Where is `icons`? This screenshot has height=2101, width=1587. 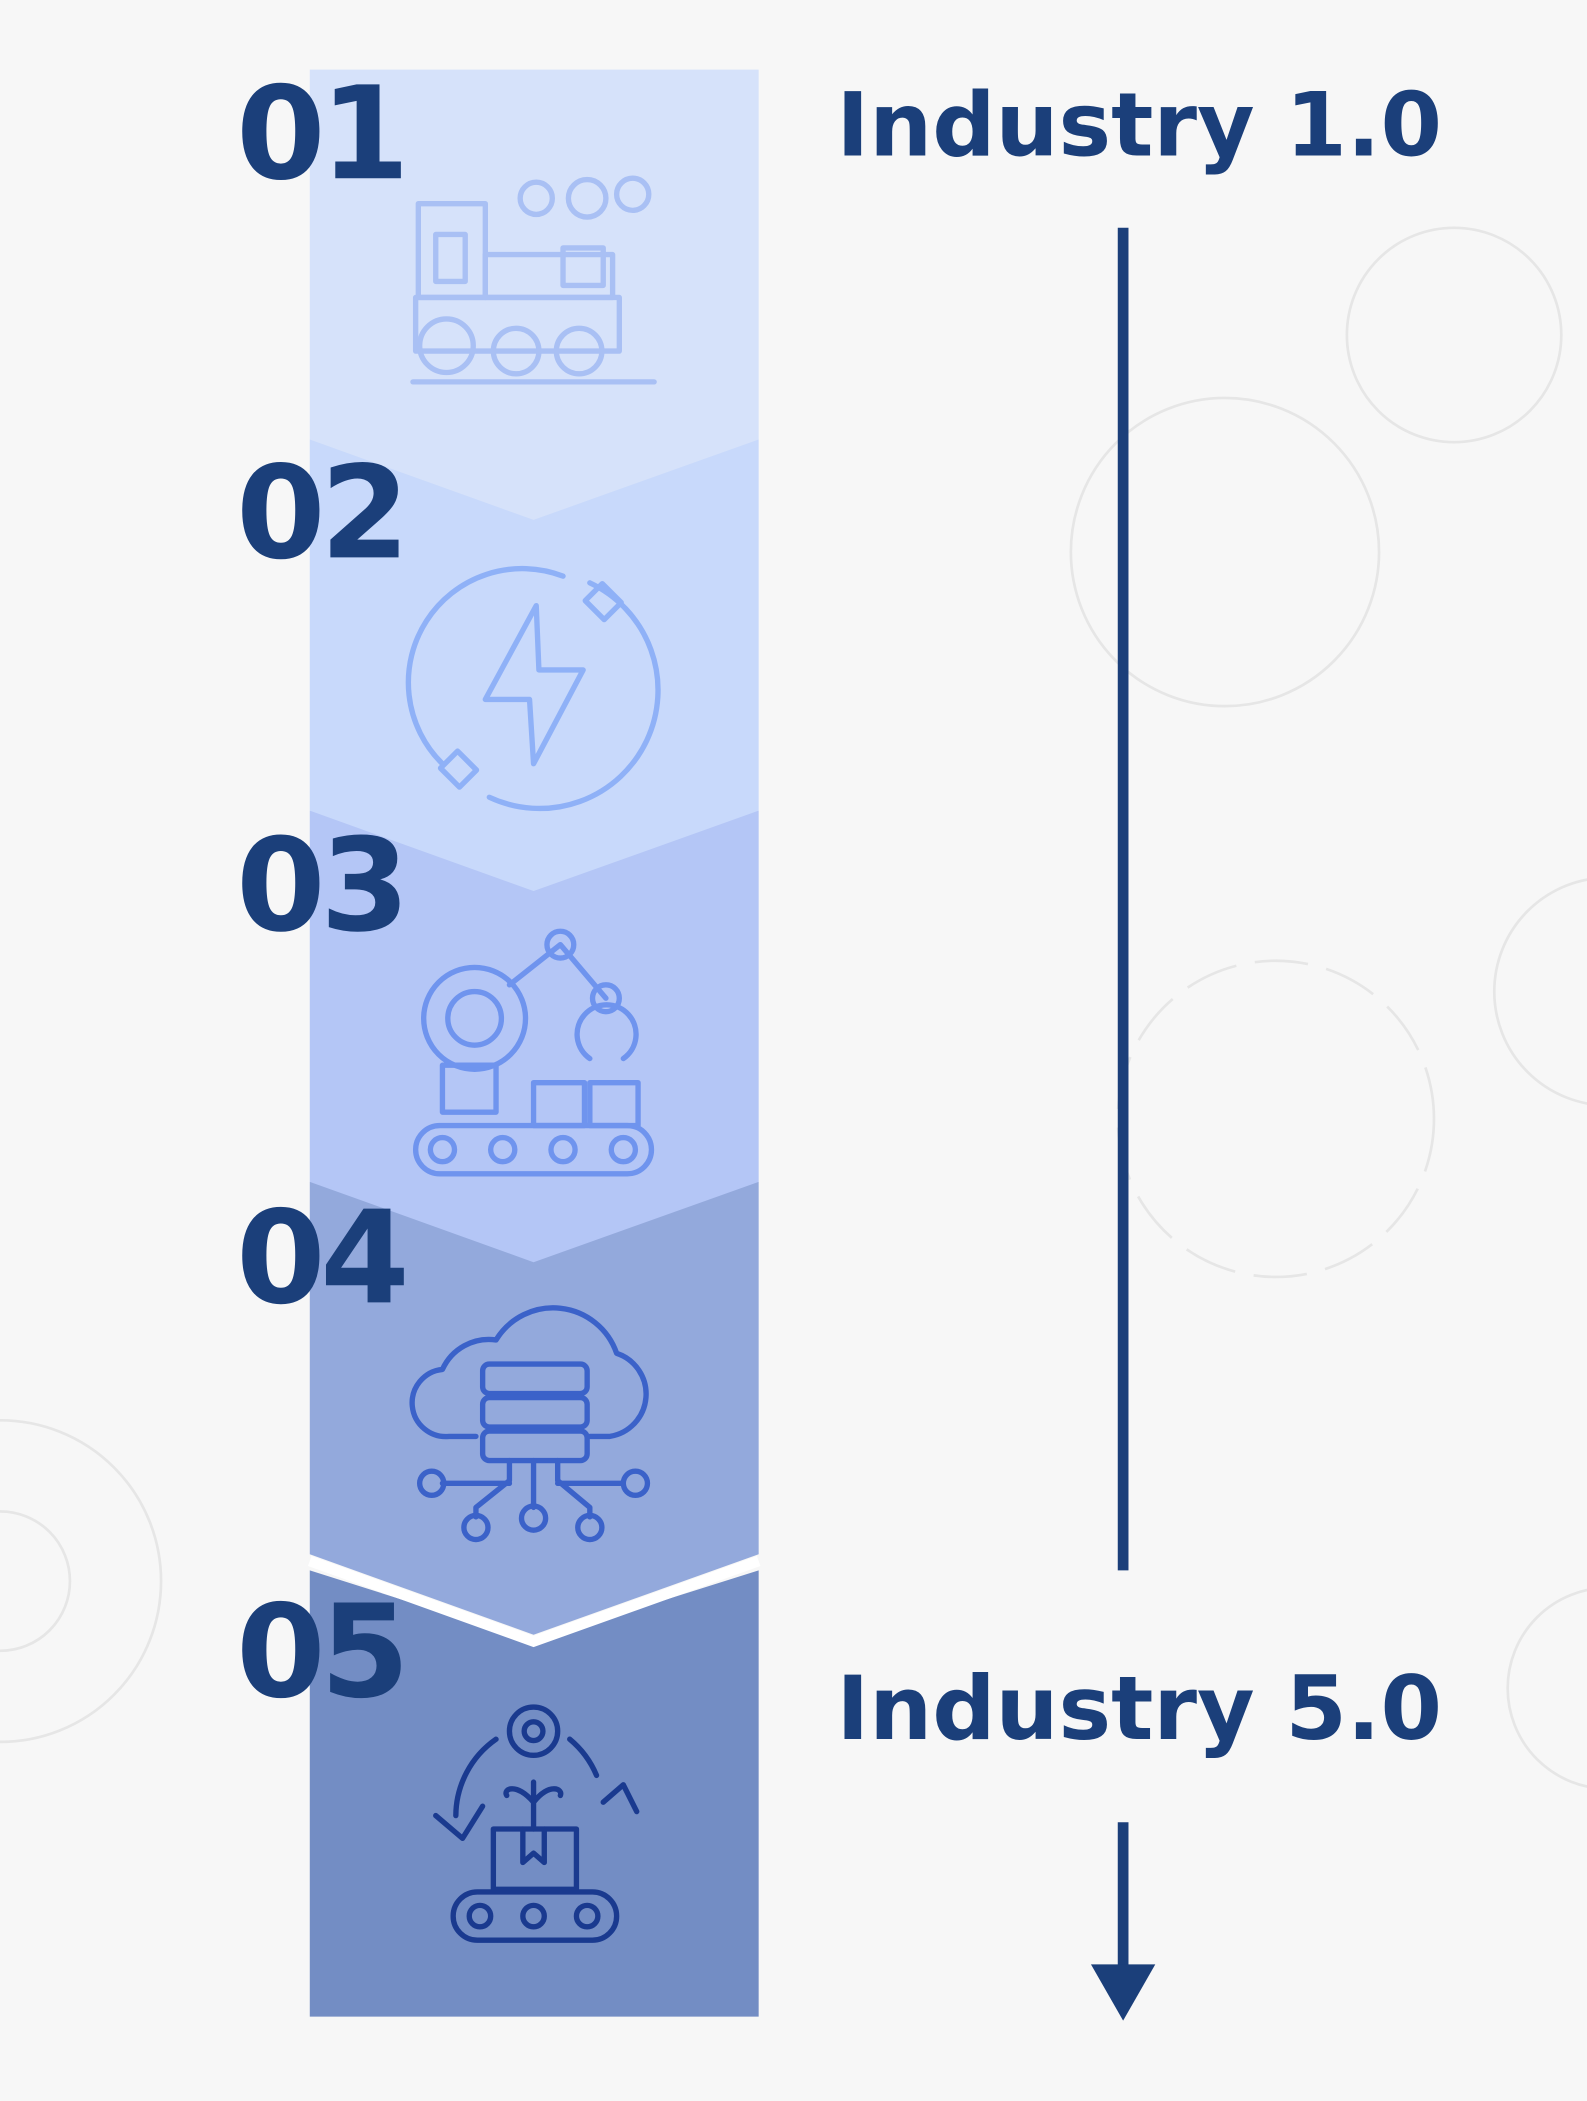
icons is located at coordinates (533, 1059).